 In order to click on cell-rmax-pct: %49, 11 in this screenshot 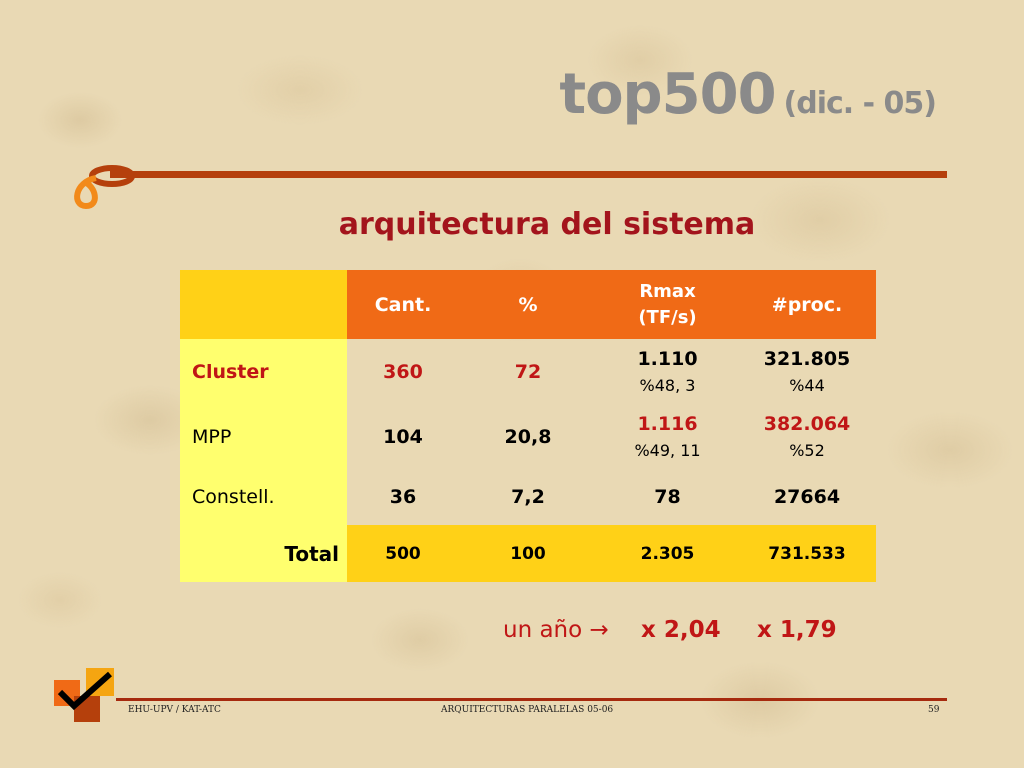, I will do `click(667, 450)`.